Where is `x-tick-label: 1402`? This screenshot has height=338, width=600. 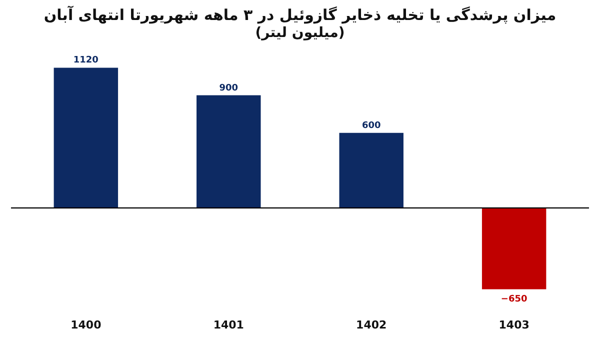 x-tick-label: 1402 is located at coordinates (371, 325).